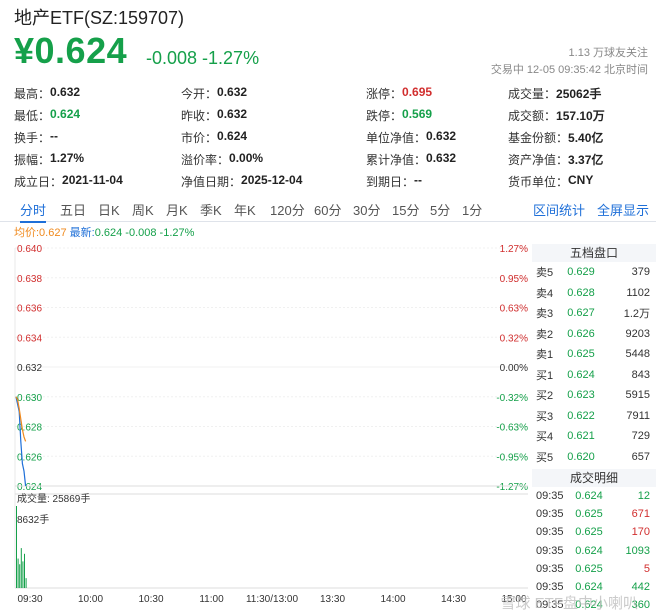 Image resolution: width=656 pixels, height=615 pixels. What do you see at coordinates (104, 232) in the screenshot?
I see `chart-legend: 均价:0.627 最新:0.624 -0.008 -1.27%` at bounding box center [104, 232].